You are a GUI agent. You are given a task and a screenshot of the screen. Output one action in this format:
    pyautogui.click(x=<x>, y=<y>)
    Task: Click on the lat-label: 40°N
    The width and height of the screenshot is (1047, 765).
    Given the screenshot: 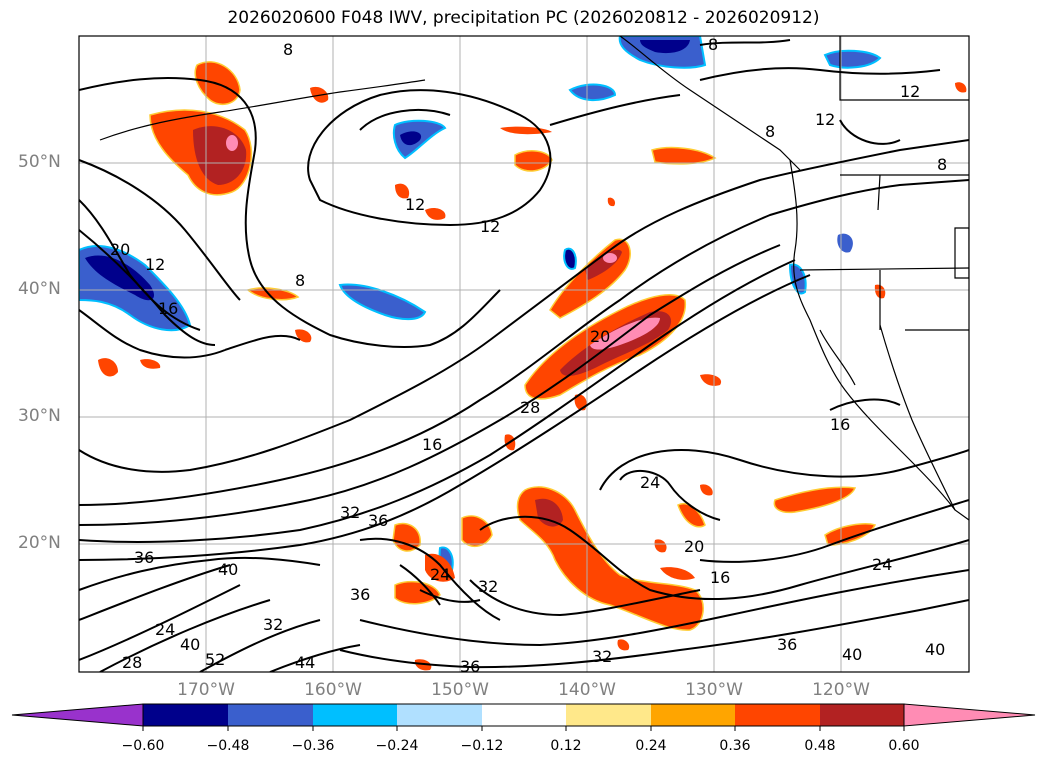 What is the action you would take?
    pyautogui.click(x=39, y=289)
    